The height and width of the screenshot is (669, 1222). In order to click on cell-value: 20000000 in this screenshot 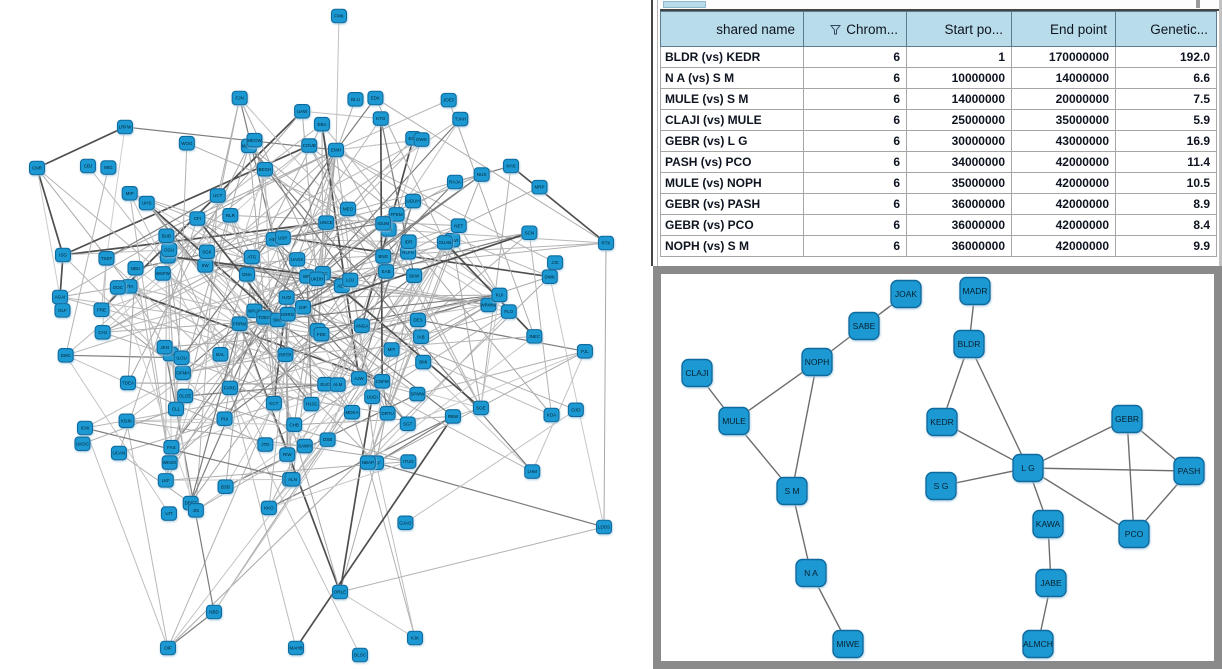, I will do `click(1063, 99)`.